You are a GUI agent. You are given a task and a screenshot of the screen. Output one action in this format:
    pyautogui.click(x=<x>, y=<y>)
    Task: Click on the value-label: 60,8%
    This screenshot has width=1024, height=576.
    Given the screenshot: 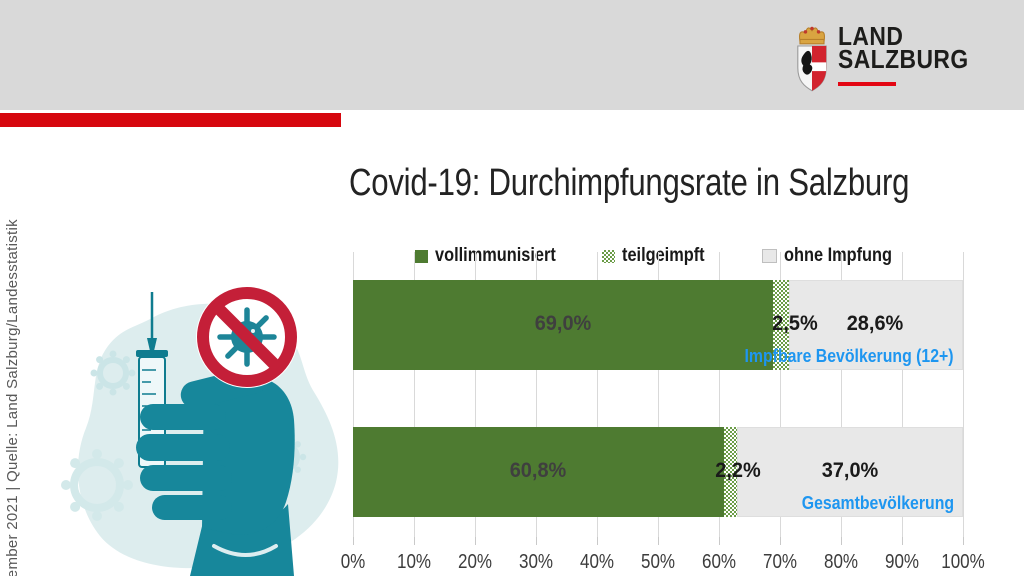 What is the action you would take?
    pyautogui.click(x=538, y=471)
    